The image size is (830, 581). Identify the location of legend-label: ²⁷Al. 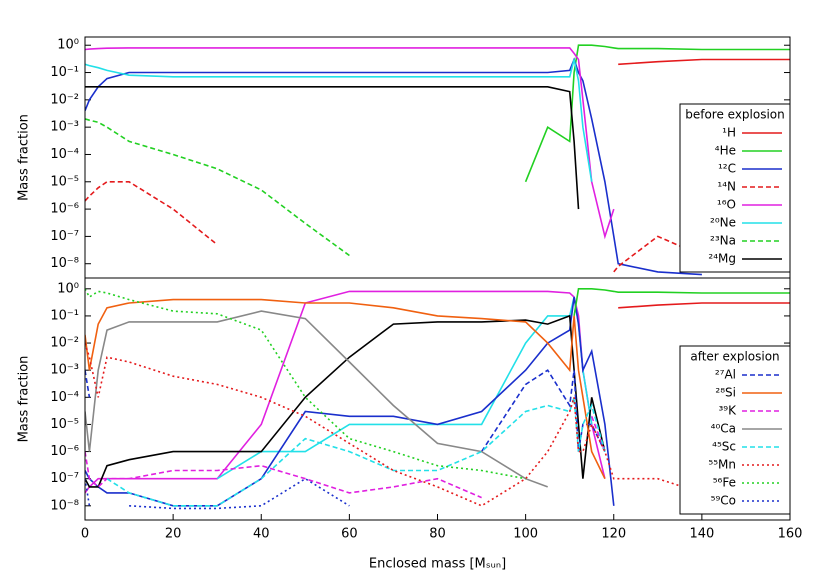
(725, 375).